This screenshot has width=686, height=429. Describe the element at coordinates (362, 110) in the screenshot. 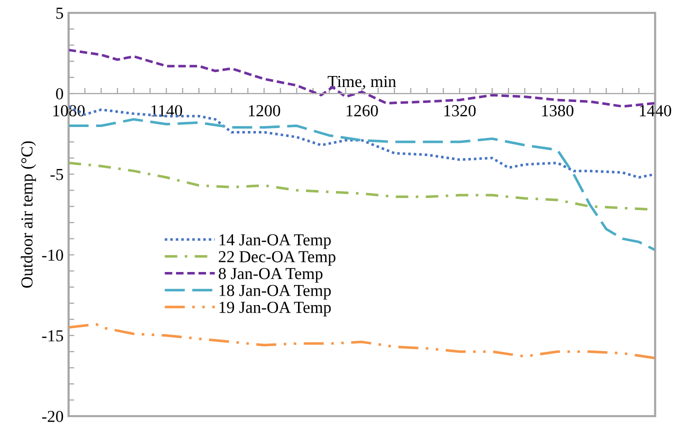

I see `x-tick-label: 1260` at that location.